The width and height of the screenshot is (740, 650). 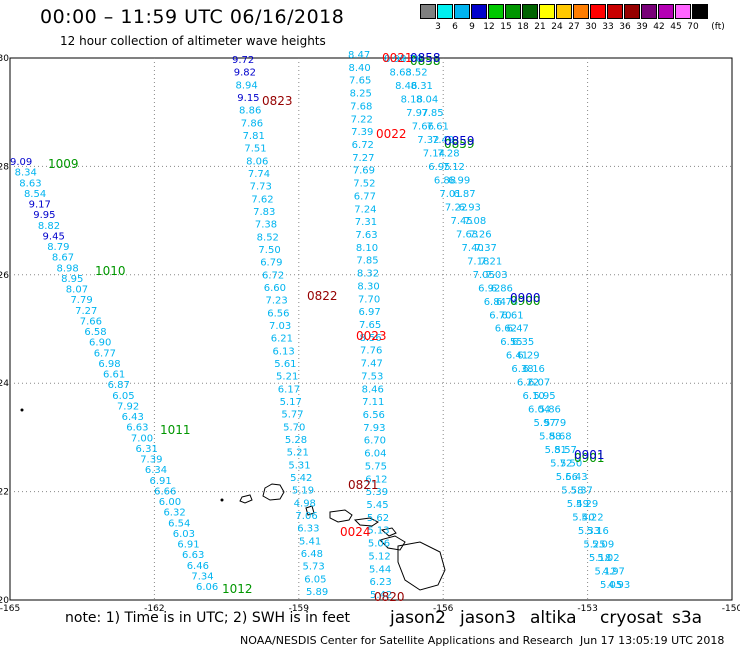 I want to click on lon-tick-label: -165, so click(x=10, y=609).